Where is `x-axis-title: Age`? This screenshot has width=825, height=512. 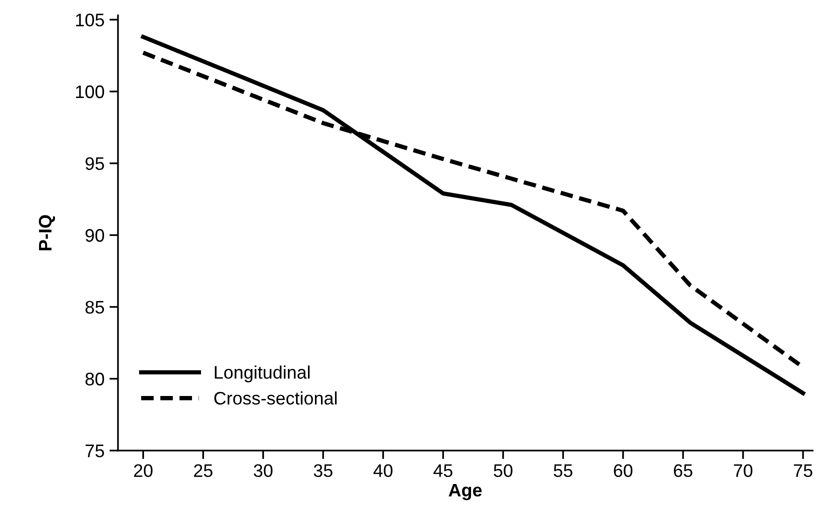 x-axis-title: Age is located at coordinates (465, 492).